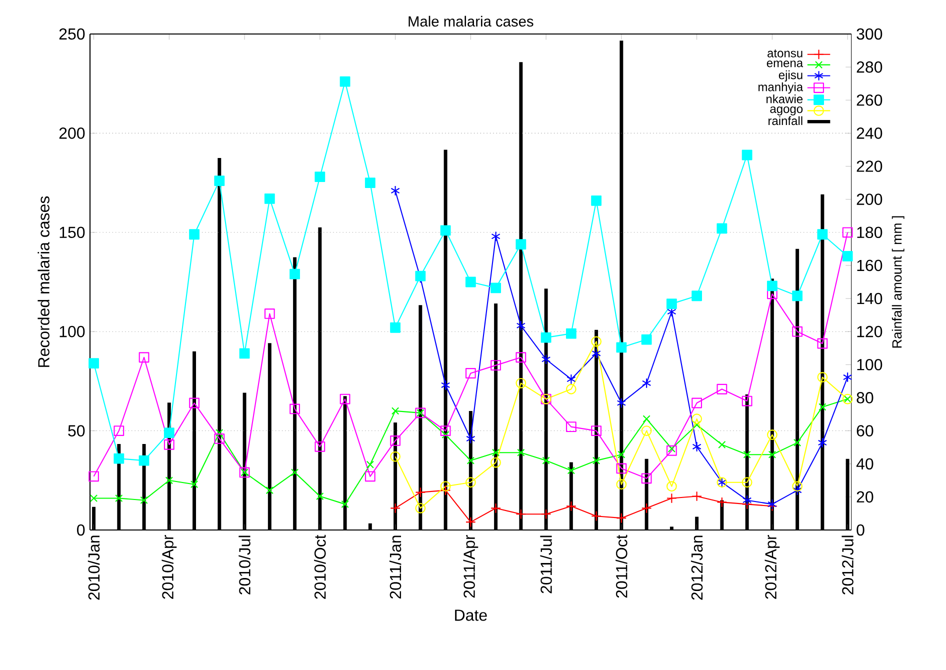 This screenshot has width=946, height=670. I want to click on x-tick-label: 2011/Oct, so click(622, 566).